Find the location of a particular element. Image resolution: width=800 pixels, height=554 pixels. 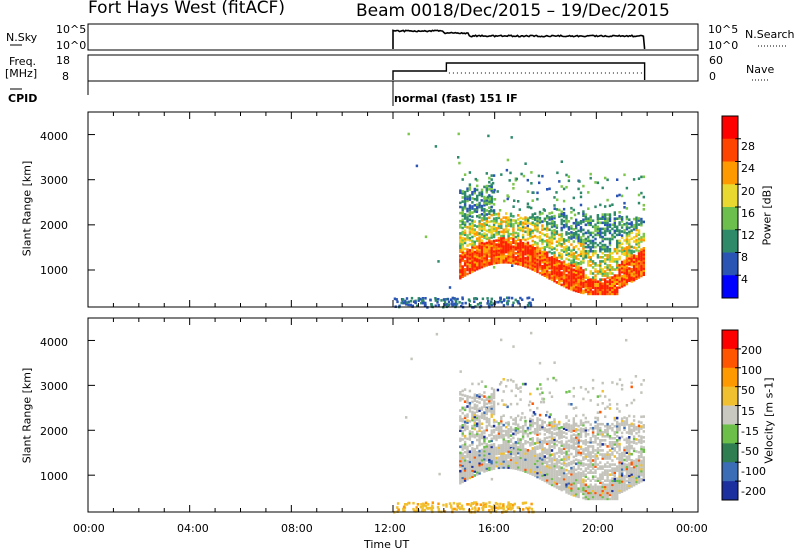

velocity-colorbar-swatch is located at coordinates (730, 434).